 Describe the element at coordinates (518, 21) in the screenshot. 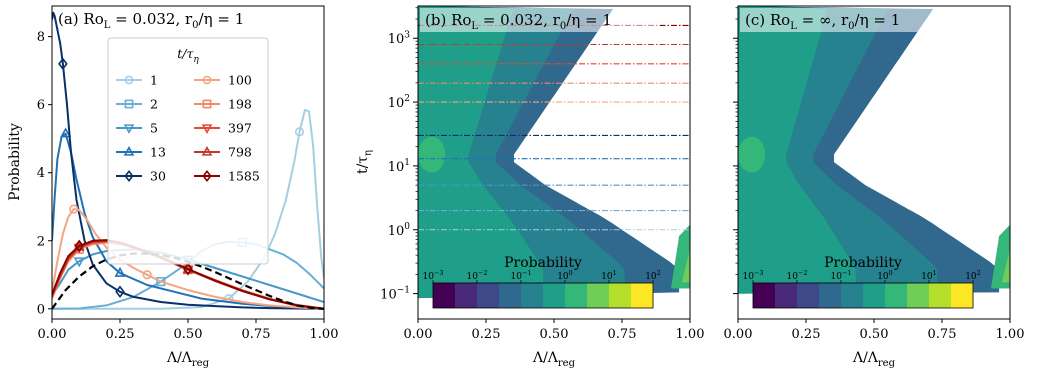

I see `panel-b-title: (b) RoL = 0.032, r0/η = 1` at that location.